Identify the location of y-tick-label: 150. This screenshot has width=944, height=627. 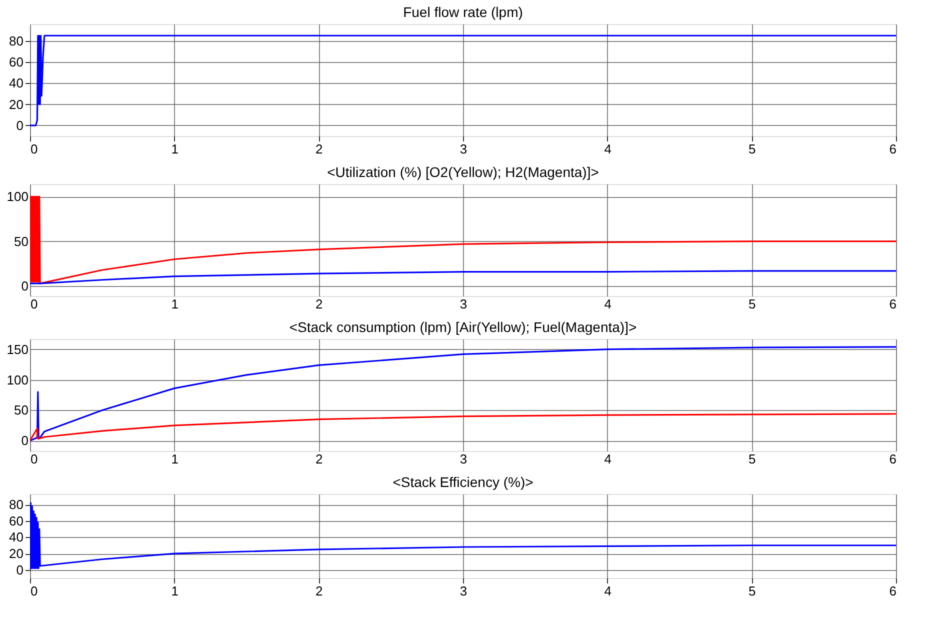
(17, 349).